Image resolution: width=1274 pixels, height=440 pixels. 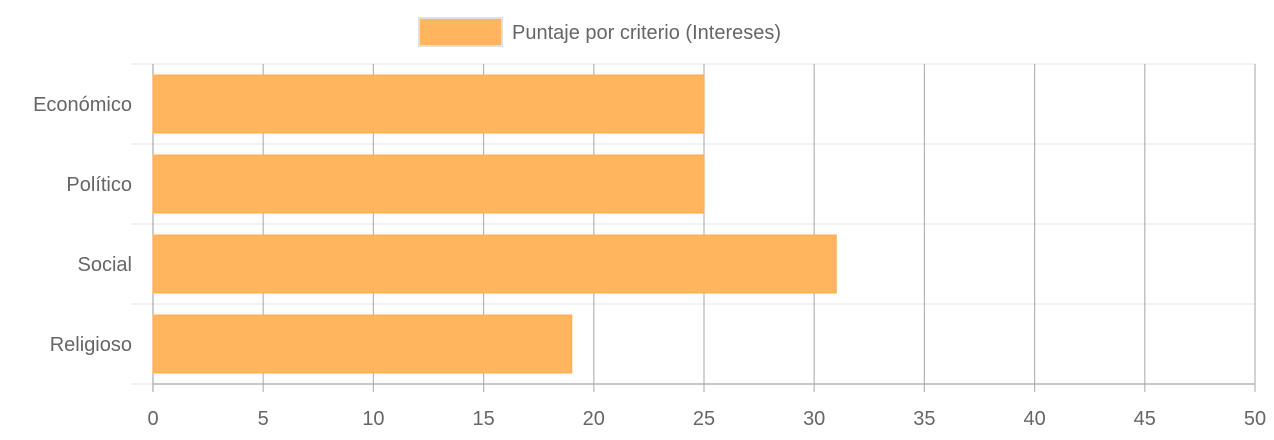 What do you see at coordinates (99, 185) in the screenshot?
I see `y-category-label: Político` at bounding box center [99, 185].